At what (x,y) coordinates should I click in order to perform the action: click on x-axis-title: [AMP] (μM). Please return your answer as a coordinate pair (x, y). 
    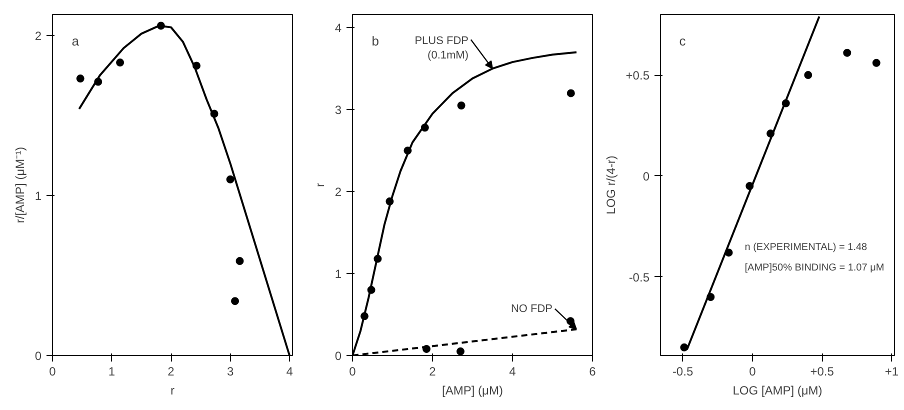
    Looking at the image, I should click on (472, 391).